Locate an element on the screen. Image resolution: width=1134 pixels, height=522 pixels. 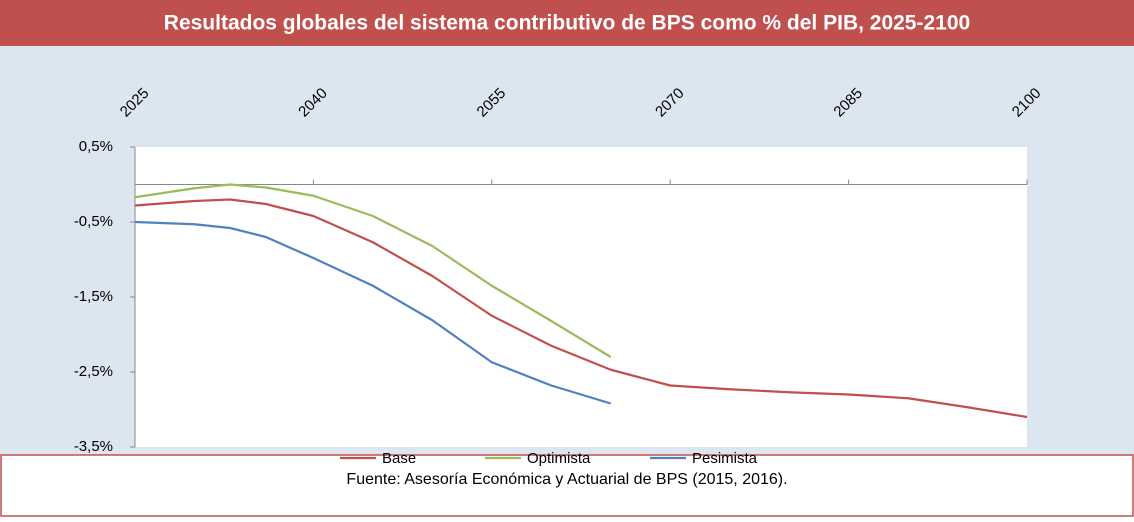
y-tick-label: -0,5% is located at coordinates (93, 221).